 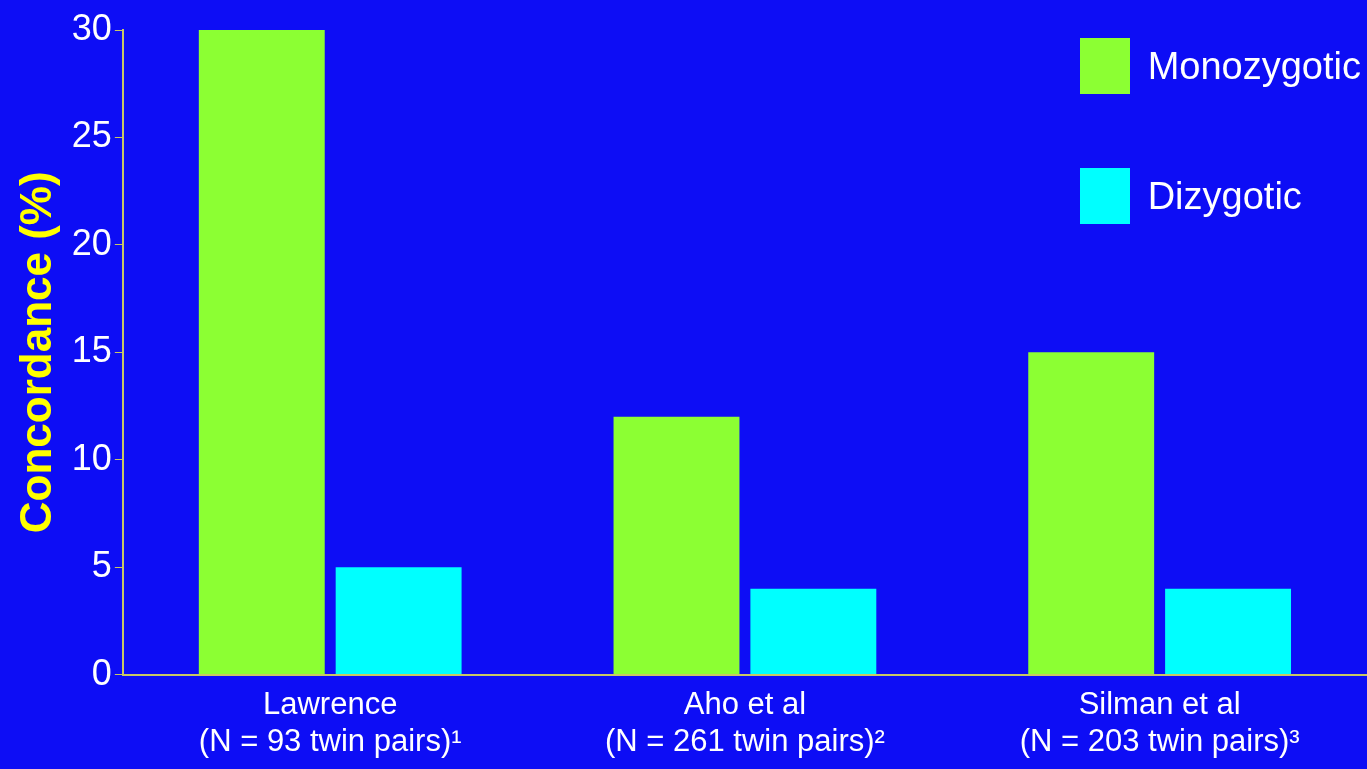 I want to click on y-tick-label: 0, so click(x=101, y=672).